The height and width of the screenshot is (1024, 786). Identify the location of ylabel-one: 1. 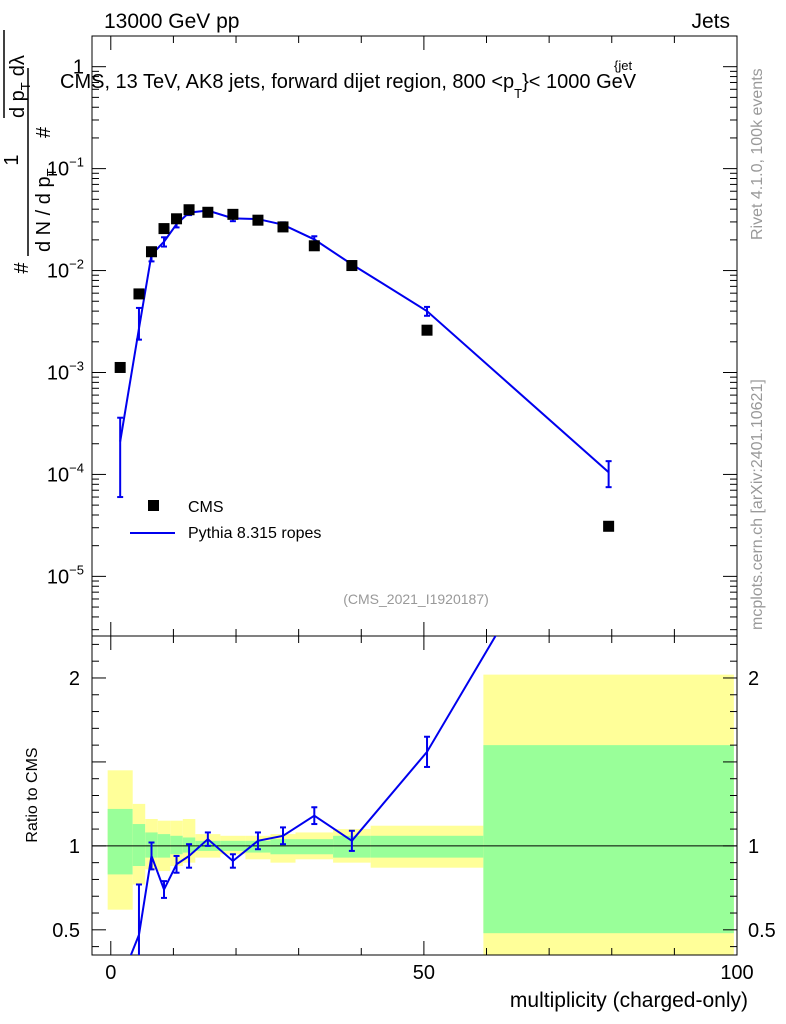
(12, 159).